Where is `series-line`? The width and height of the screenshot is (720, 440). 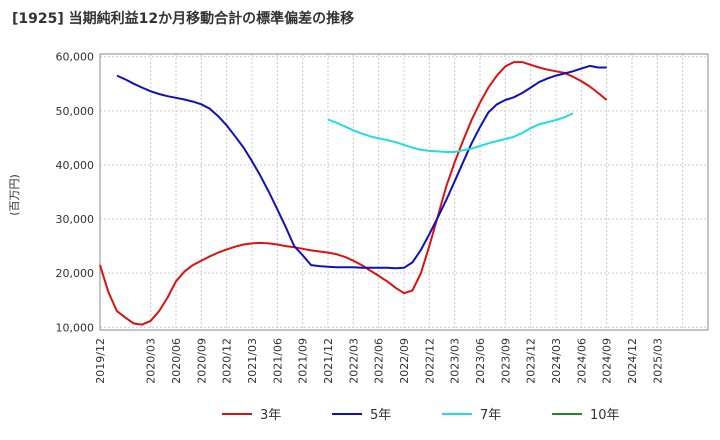 series-line is located at coordinates (450, 132).